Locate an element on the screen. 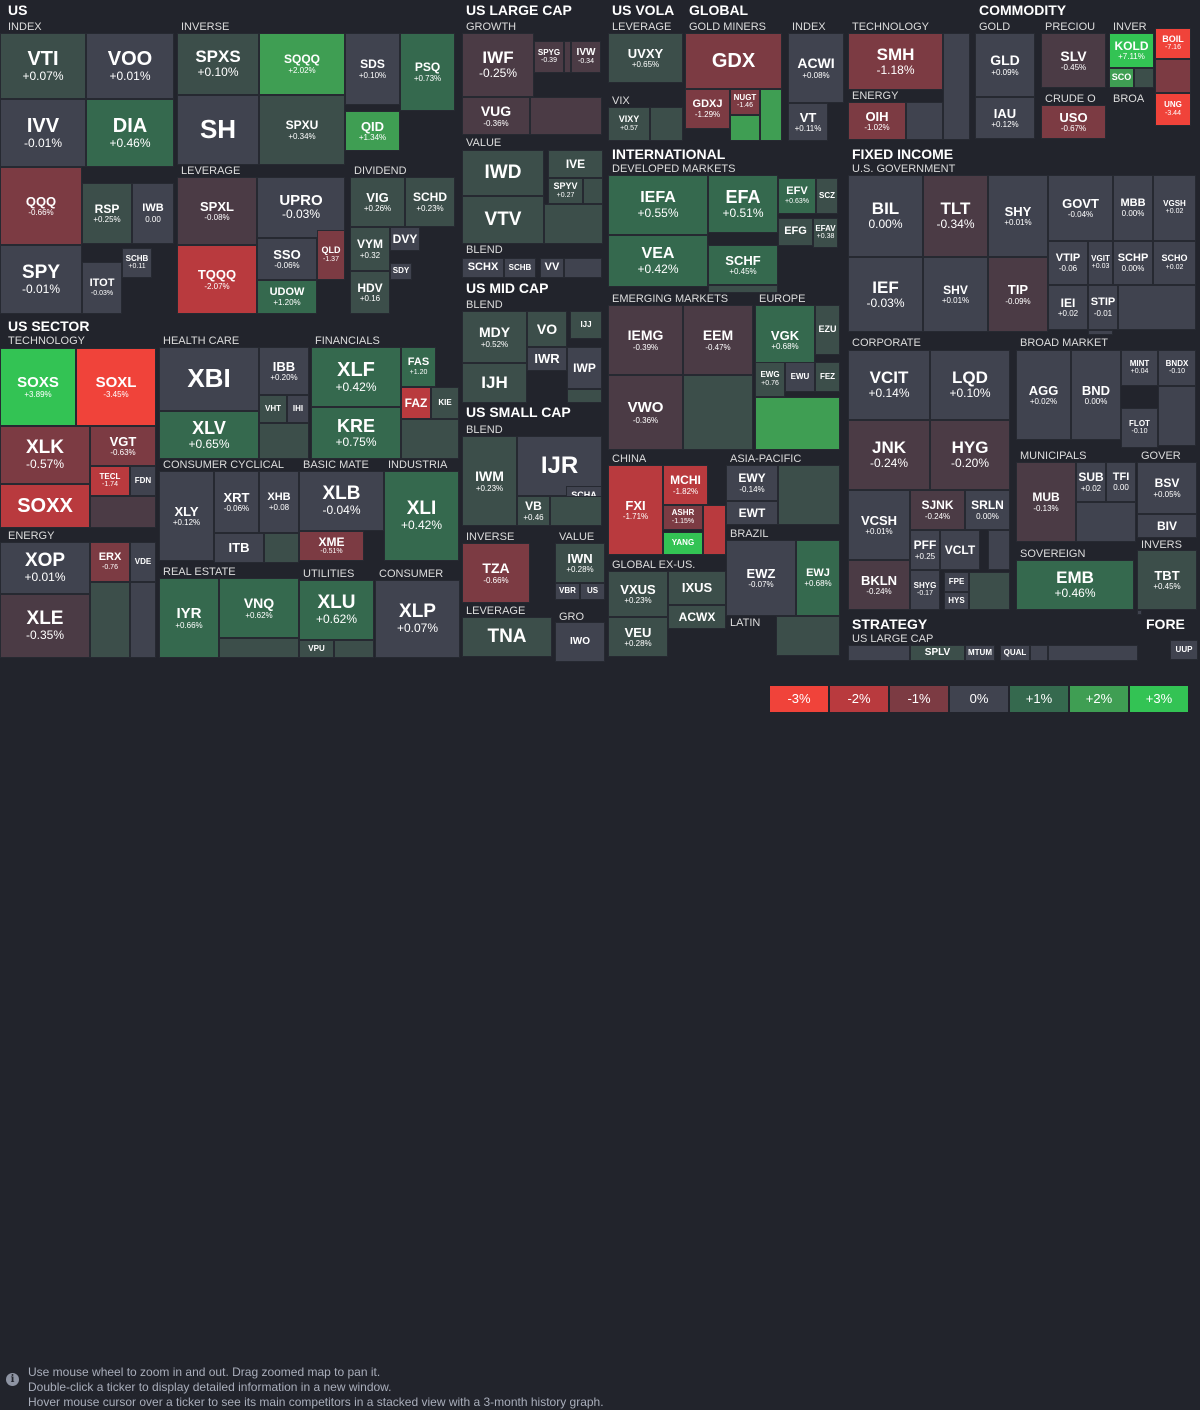 This screenshot has height=1410, width=1200. ticker-tile: BNDX -0.10 is located at coordinates (1177, 368).